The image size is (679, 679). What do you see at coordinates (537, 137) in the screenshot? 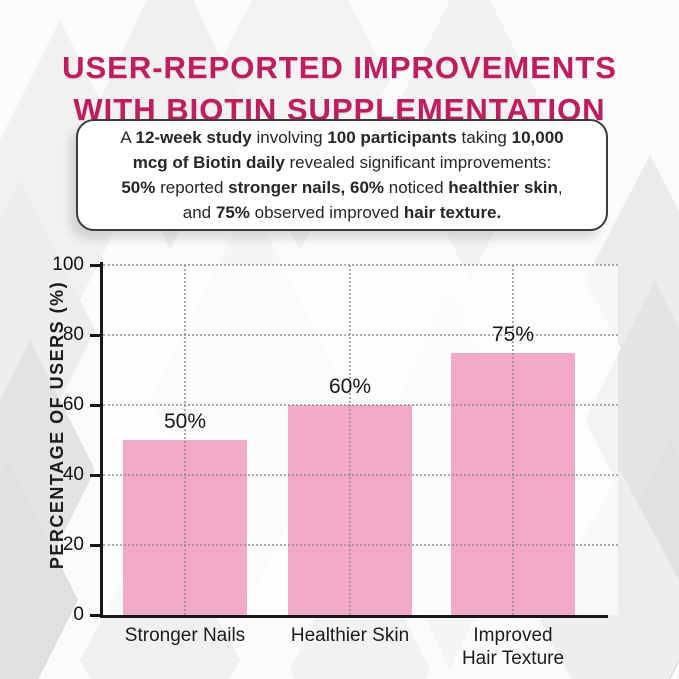
I see `note-bold-text: 10,000` at bounding box center [537, 137].